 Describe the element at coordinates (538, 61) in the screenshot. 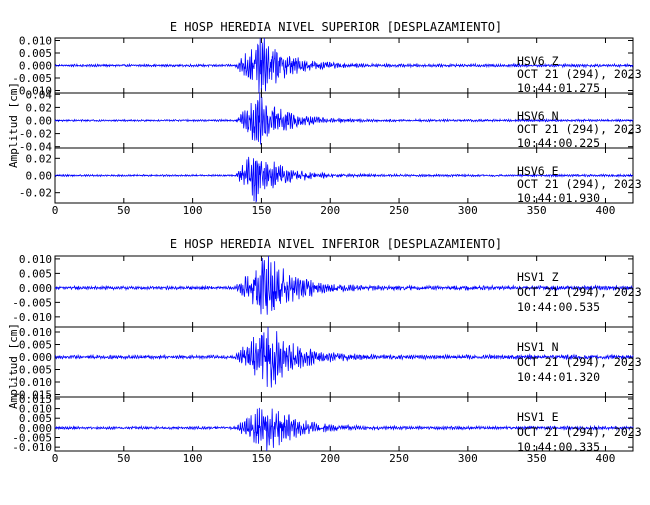

I see `station-component-label: HSV6 Z` at that location.